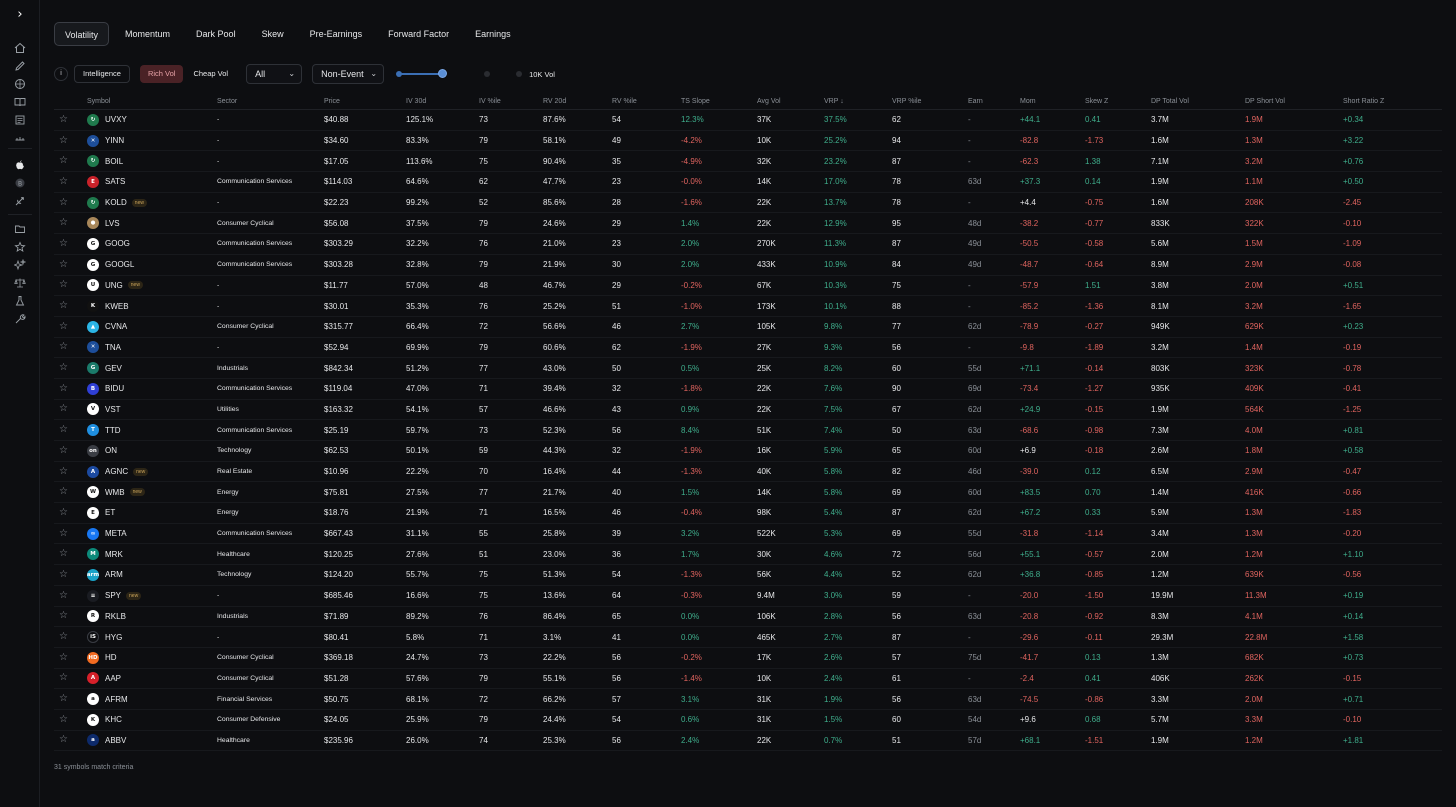 This screenshot has height=807, width=1456. I want to click on symbol-cell: E ET, so click(152, 512).